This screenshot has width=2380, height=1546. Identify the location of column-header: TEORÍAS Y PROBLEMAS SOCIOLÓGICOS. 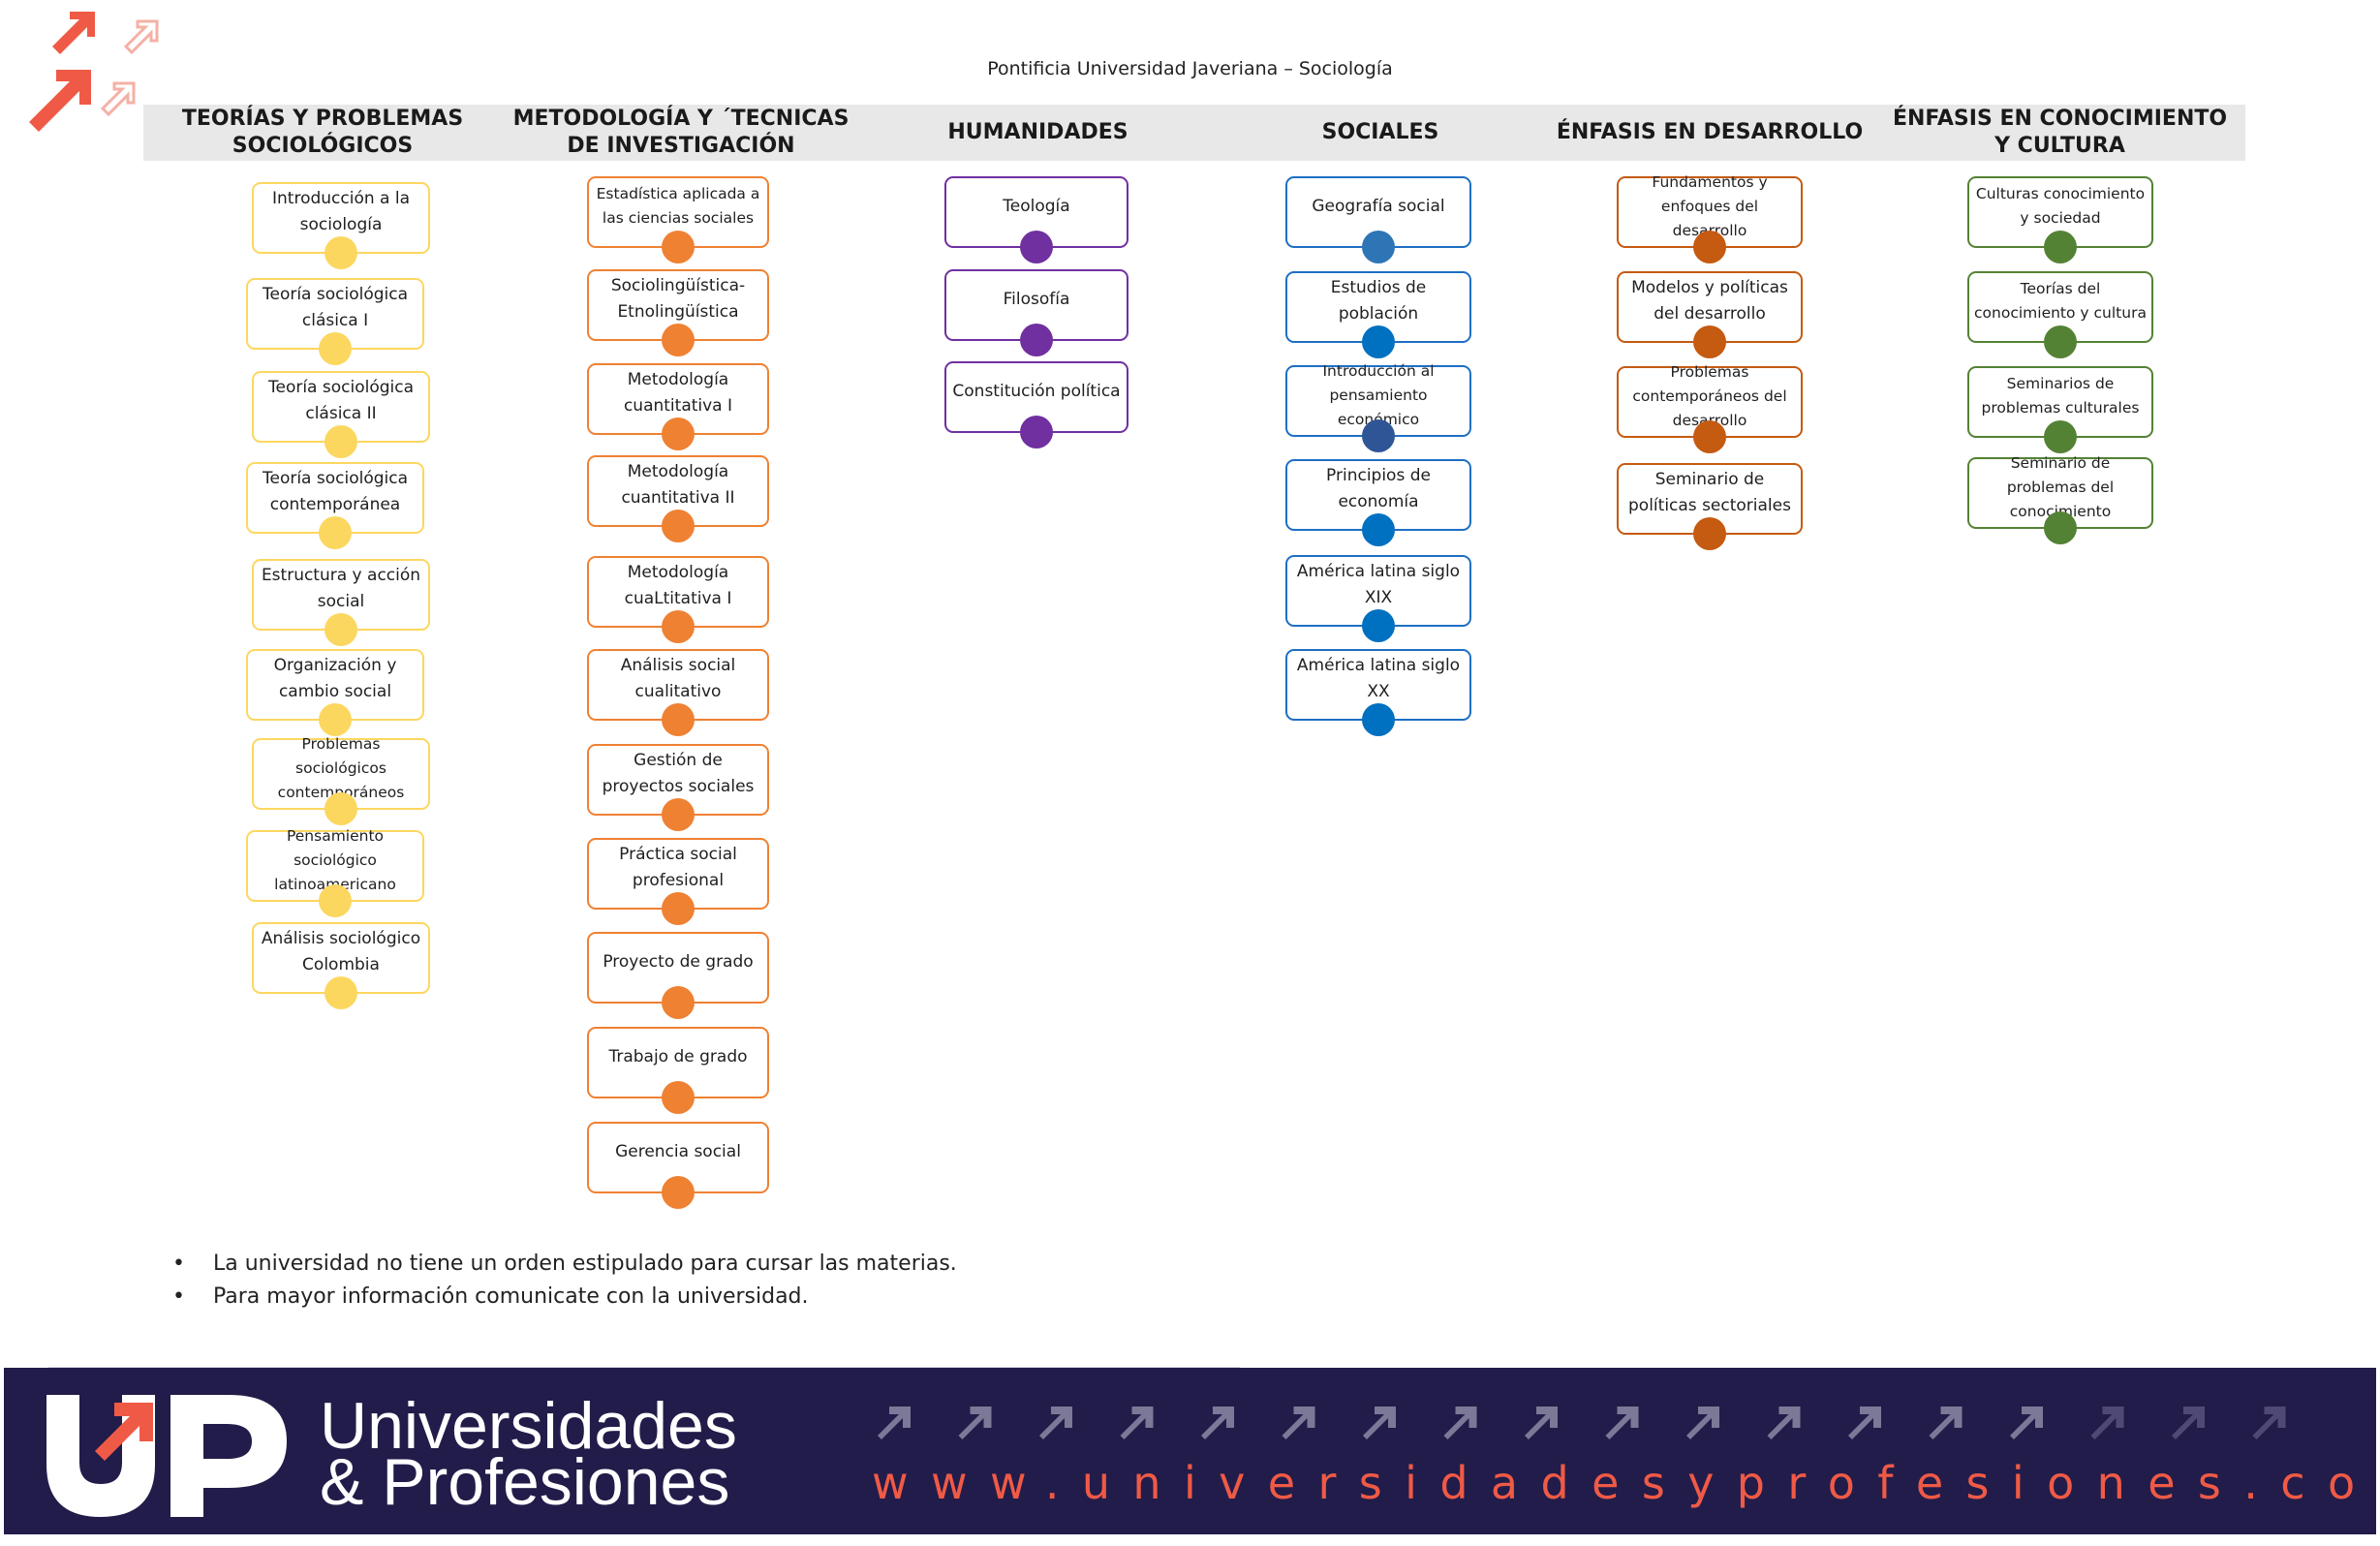
(323, 132).